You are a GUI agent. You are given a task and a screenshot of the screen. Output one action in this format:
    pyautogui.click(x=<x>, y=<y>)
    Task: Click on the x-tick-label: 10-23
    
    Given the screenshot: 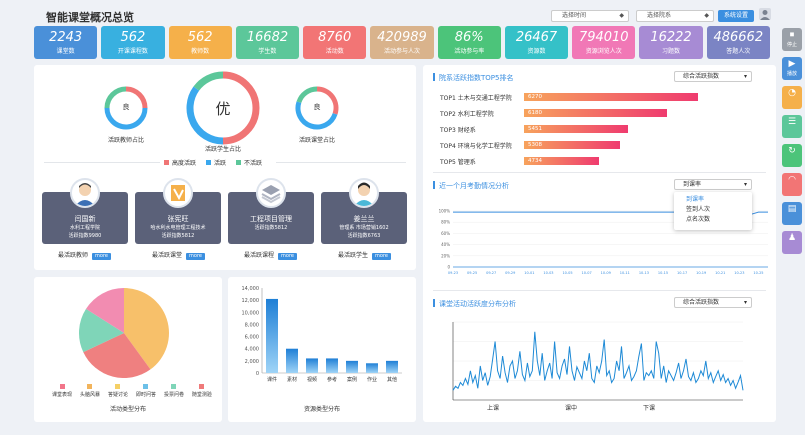 What is the action you would take?
    pyautogui.click(x=739, y=273)
    